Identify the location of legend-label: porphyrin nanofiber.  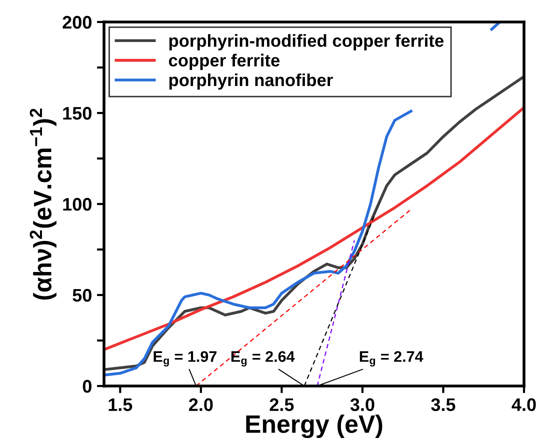
(251, 81).